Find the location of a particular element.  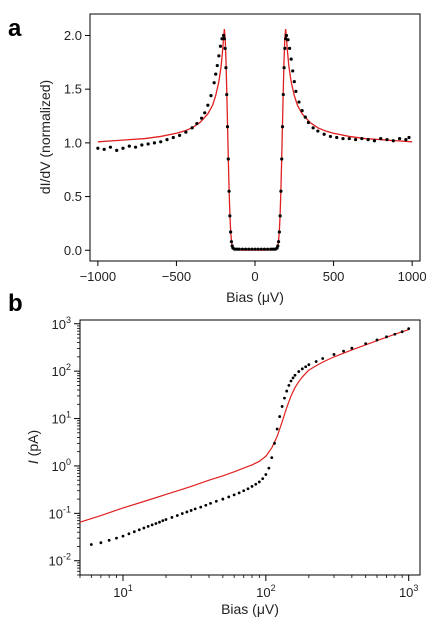

panel-a-x-tick-label: −1000 is located at coordinates (98, 276).